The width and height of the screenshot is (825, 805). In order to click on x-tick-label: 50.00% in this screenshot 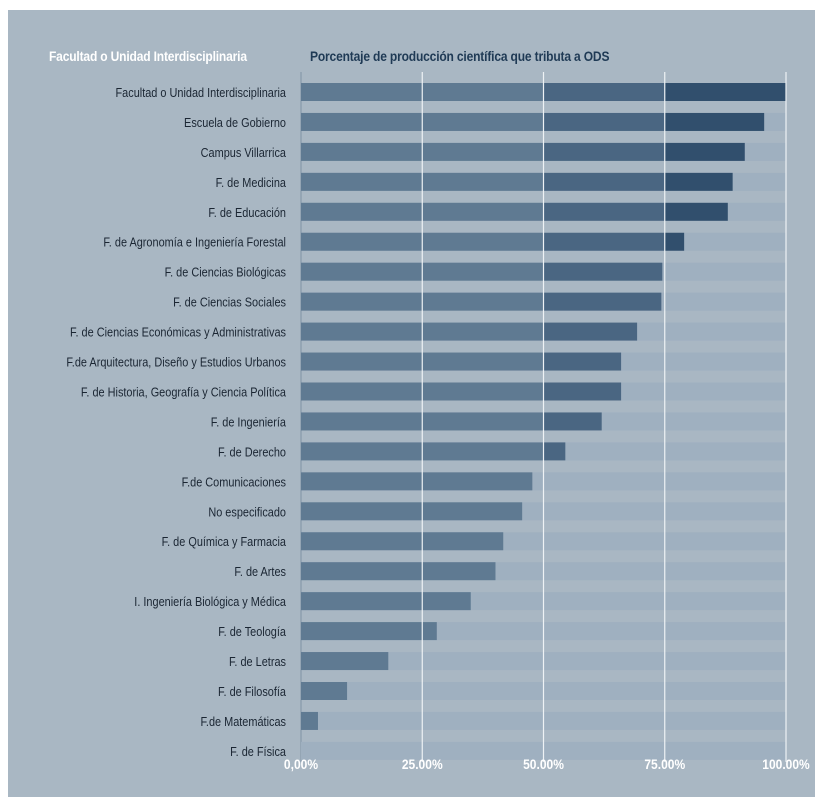, I will do `click(543, 764)`.